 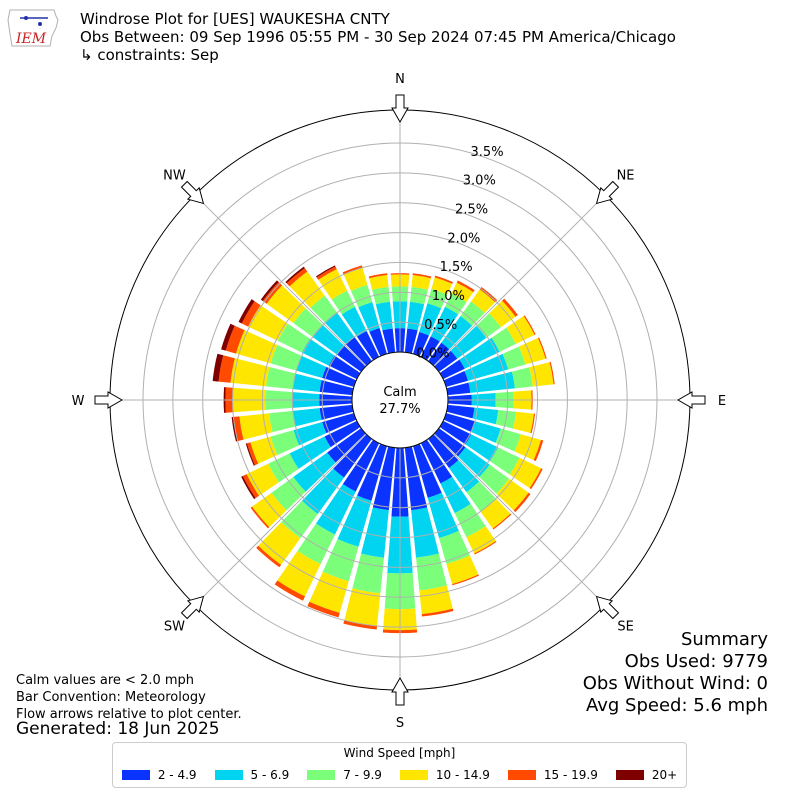 I want to click on legend-item: 5 - 6.9, so click(x=252, y=775).